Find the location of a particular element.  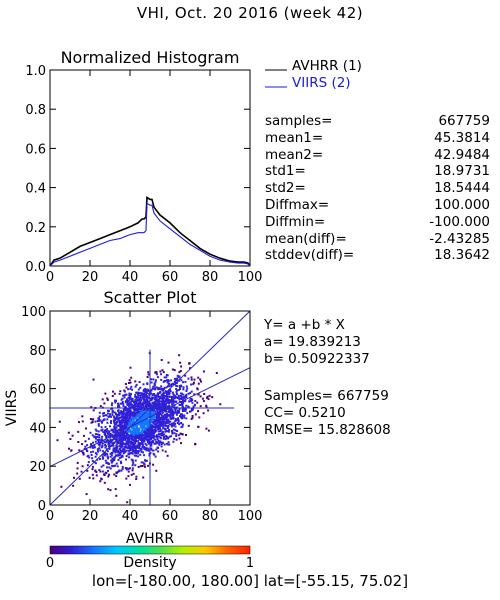

stat-label: std1= is located at coordinates (285, 171).